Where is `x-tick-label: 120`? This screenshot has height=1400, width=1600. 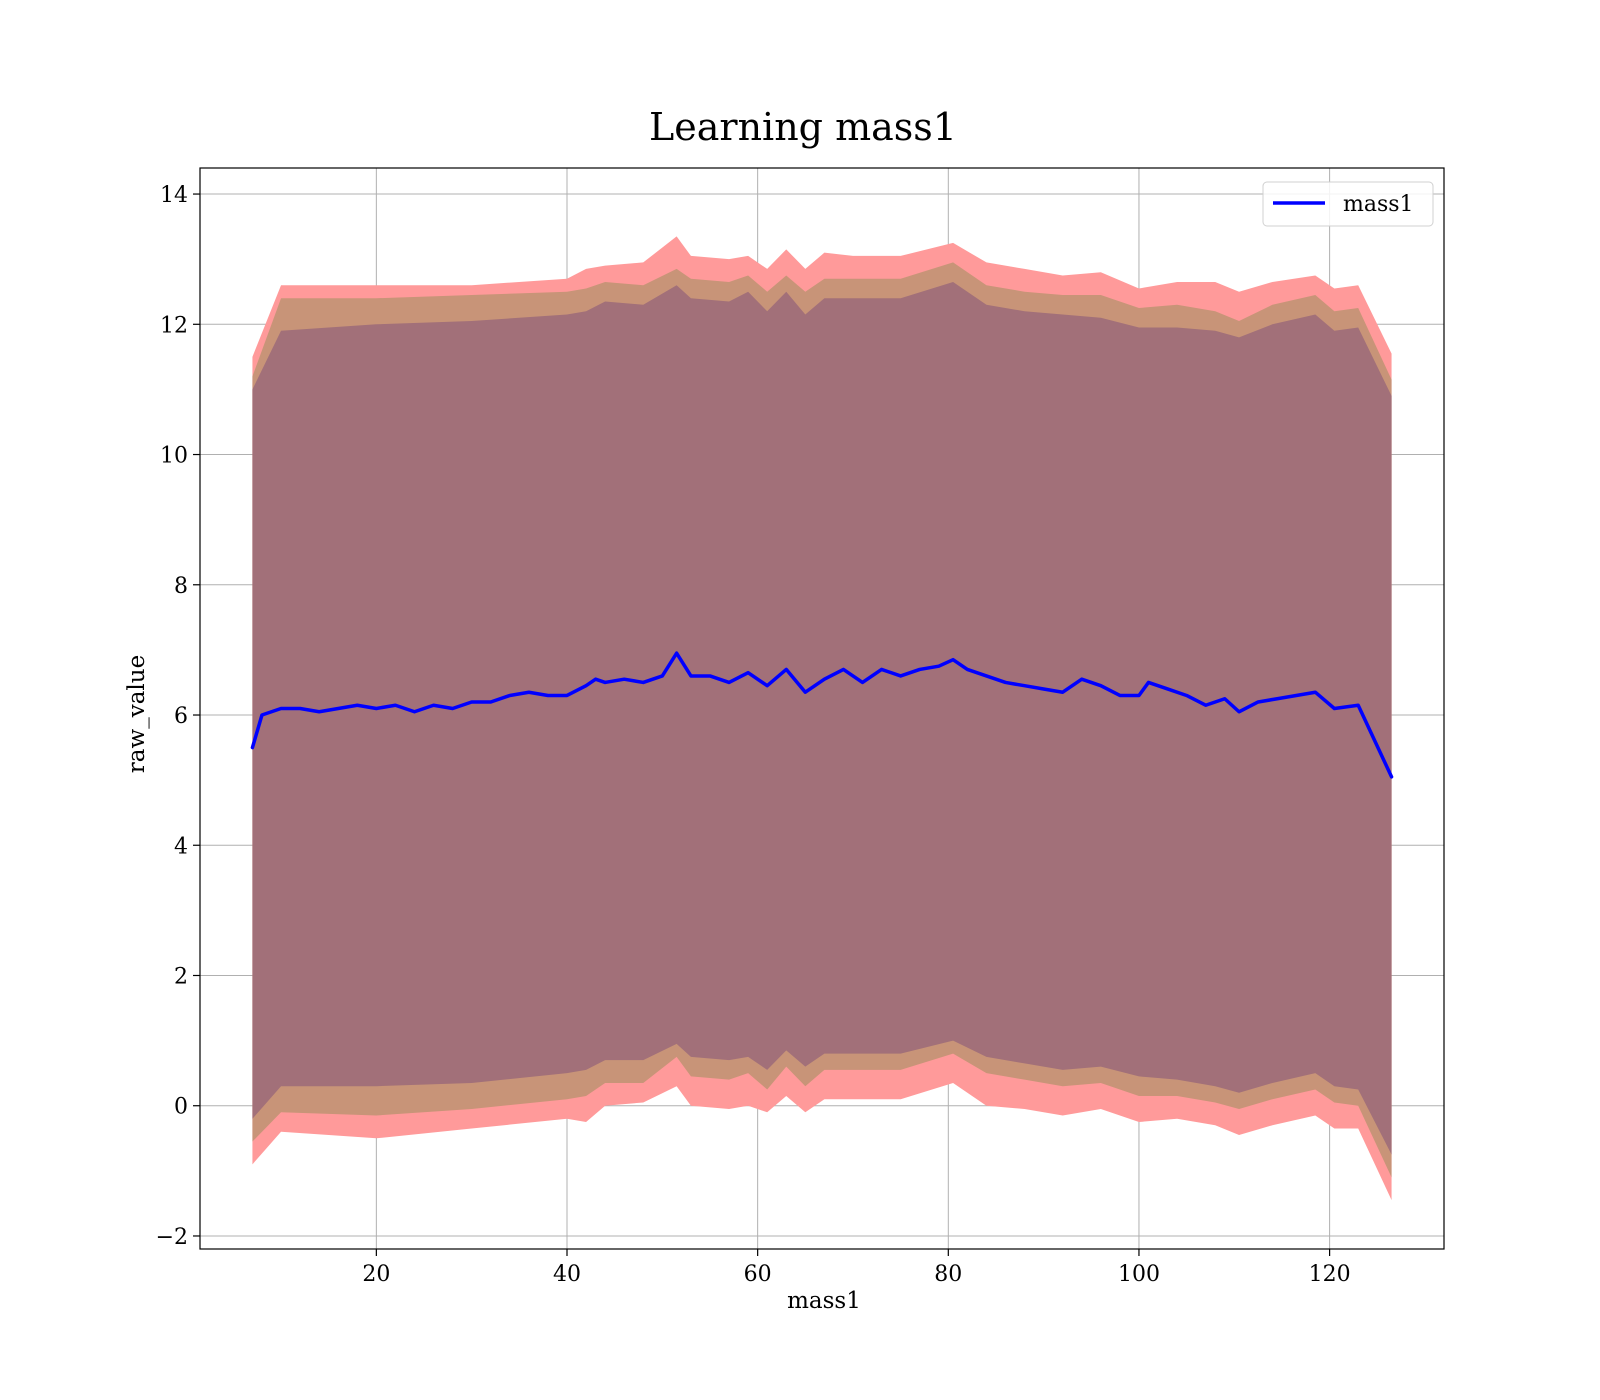 x-tick-label: 120 is located at coordinates (1330, 1274).